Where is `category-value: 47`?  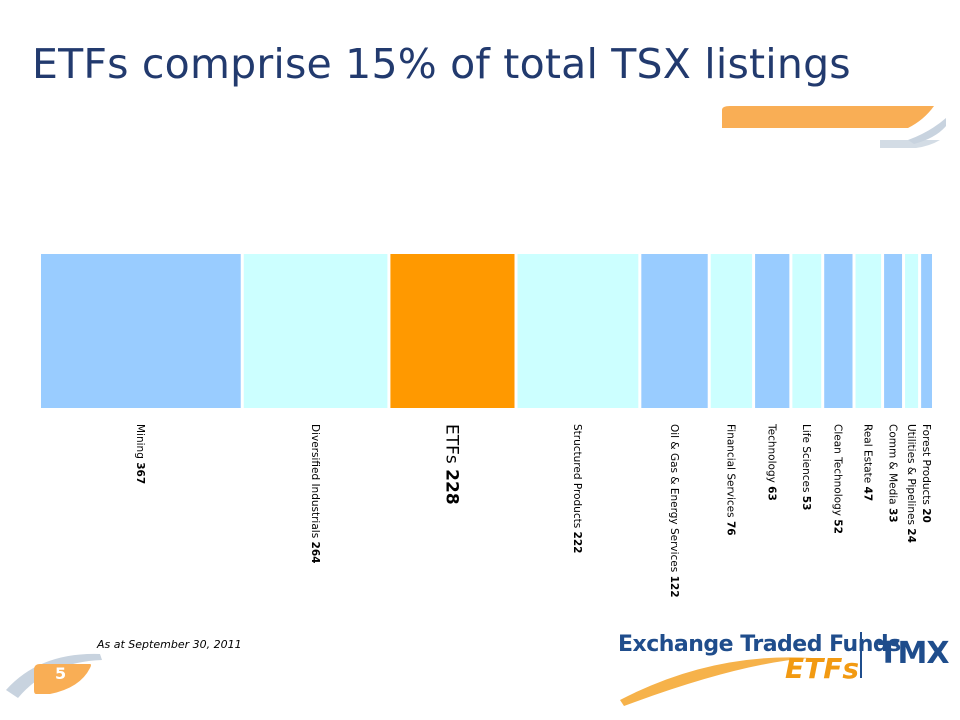 category-value: 47 is located at coordinates (868, 494).